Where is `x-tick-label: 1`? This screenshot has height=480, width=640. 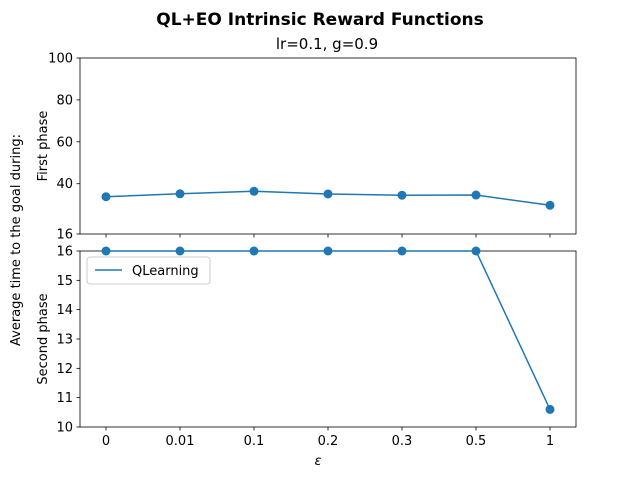 x-tick-label: 1 is located at coordinates (550, 441).